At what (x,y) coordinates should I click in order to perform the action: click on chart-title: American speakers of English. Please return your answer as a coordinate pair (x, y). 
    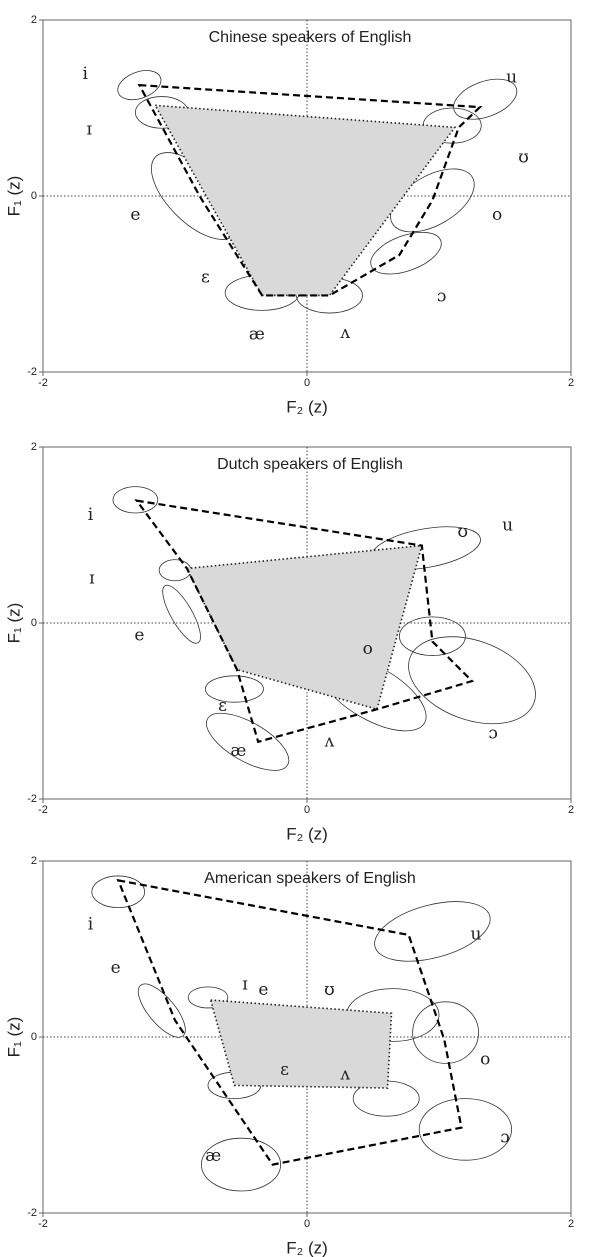
    Looking at the image, I should click on (310, 878).